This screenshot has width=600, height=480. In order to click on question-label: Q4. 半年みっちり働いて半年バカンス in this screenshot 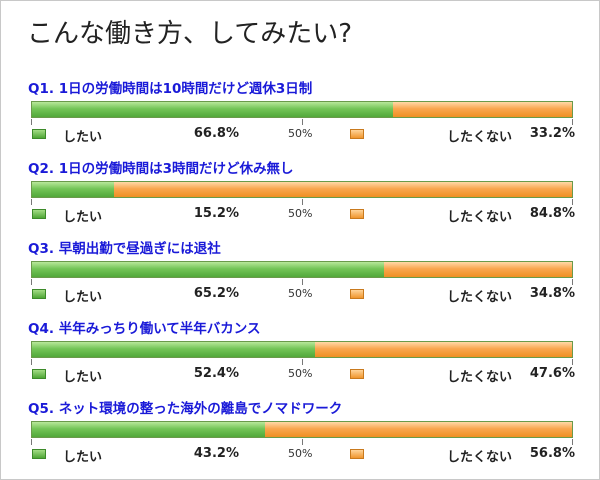, I will do `click(144, 329)`.